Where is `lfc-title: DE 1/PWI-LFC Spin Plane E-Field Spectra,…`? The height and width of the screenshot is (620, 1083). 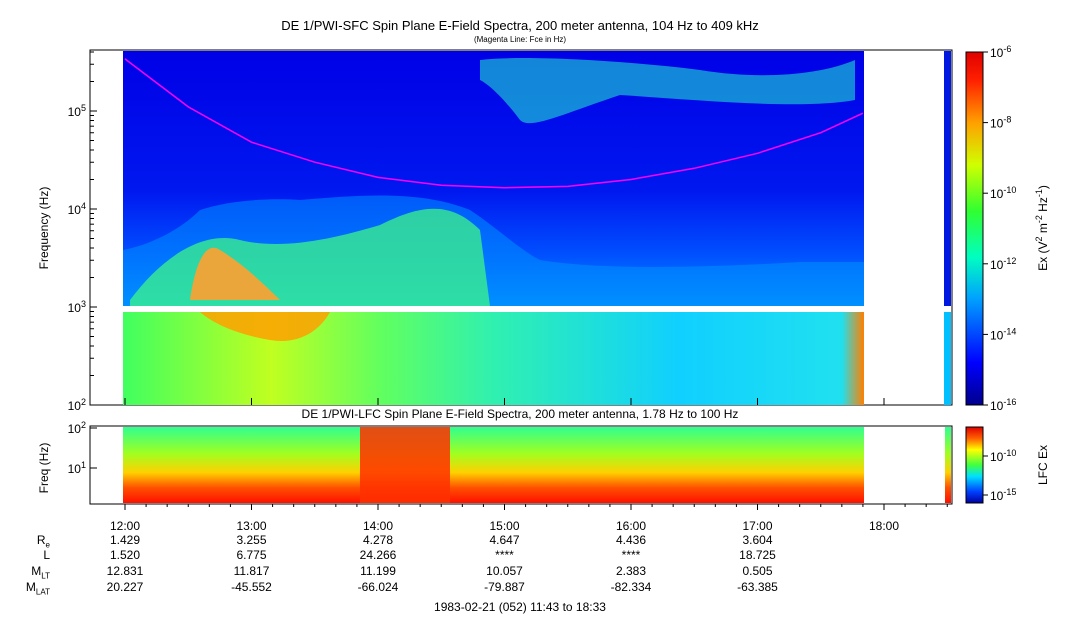 lfc-title: DE 1/PWI-LFC Spin Plane E-Field Spectra,… is located at coordinates (520, 414).